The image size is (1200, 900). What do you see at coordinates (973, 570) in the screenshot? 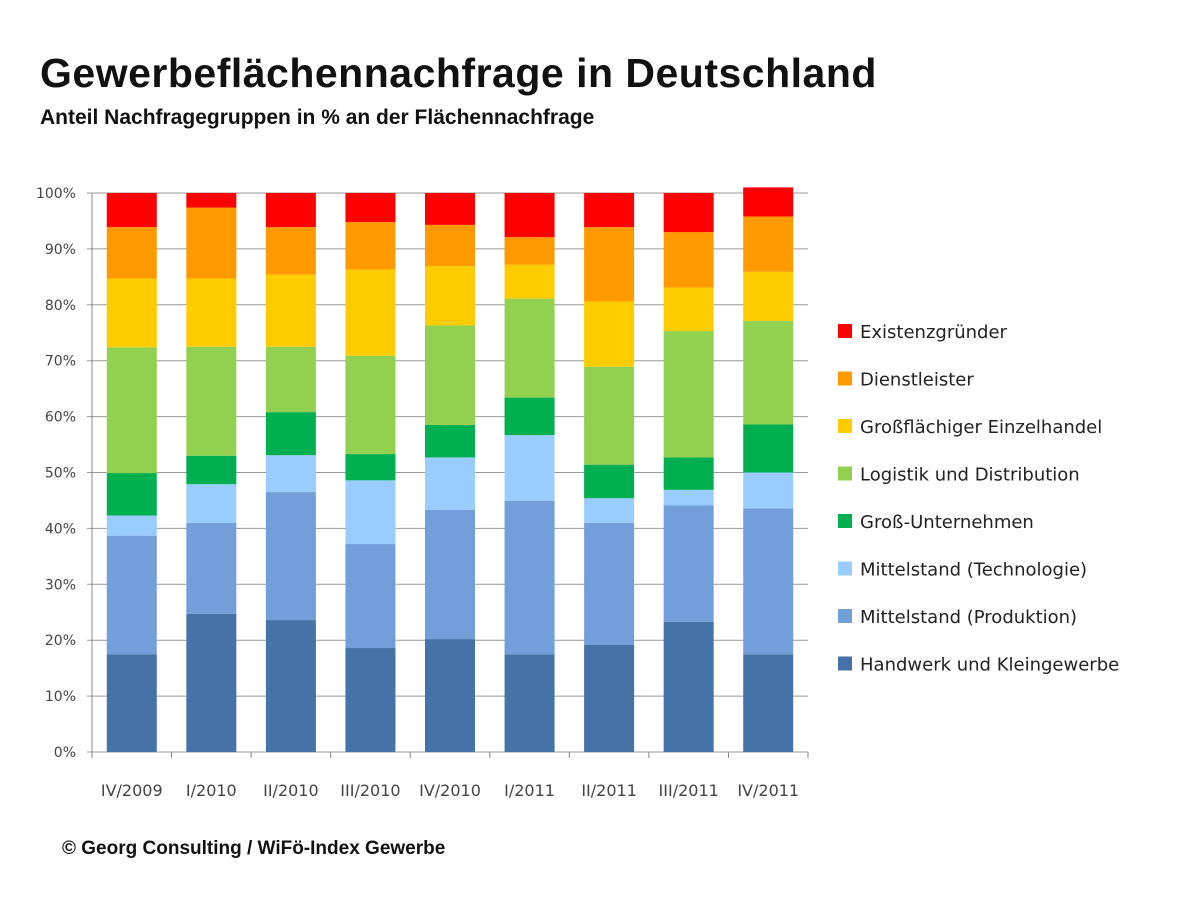
I see `legend-label: Mittelstand (Technologie)` at bounding box center [973, 570].